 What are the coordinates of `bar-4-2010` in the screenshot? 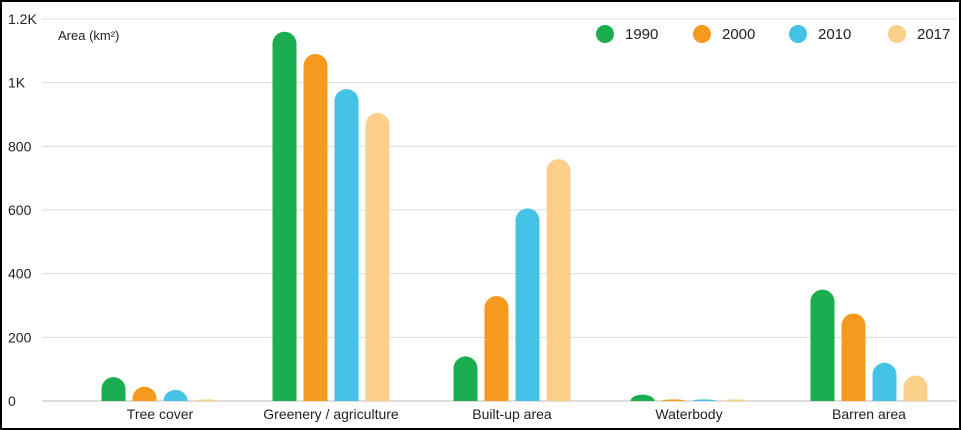 It's located at (884, 381).